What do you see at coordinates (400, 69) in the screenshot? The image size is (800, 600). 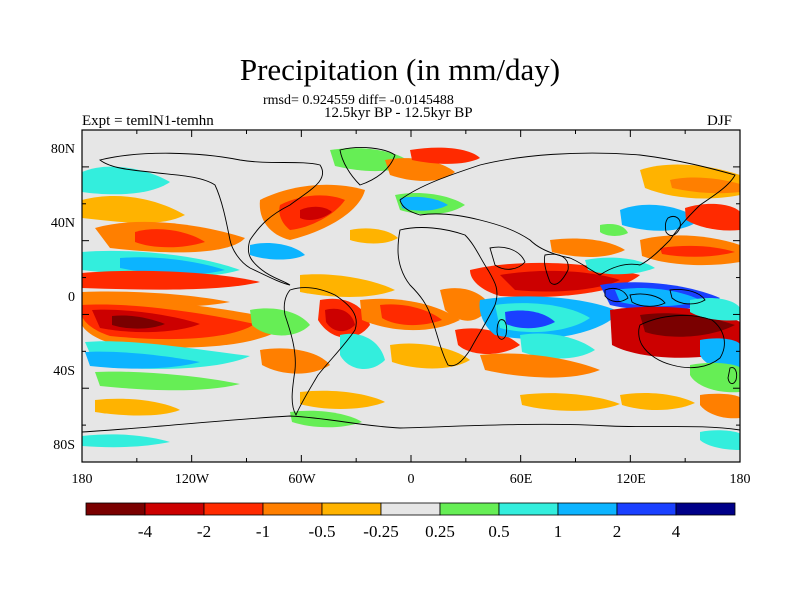 I see `map-title: Precipitation (in mm/day)` at bounding box center [400, 69].